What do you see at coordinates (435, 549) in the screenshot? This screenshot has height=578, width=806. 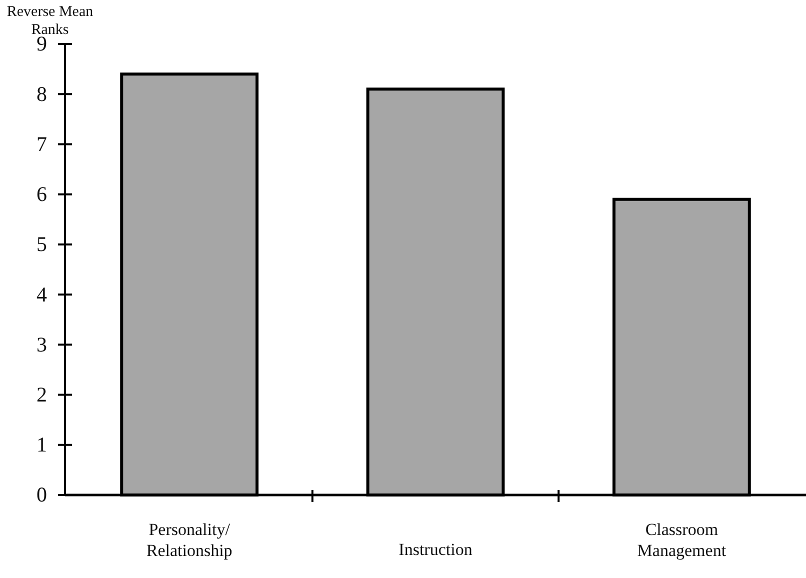 I see `x-tick-label: Instruction` at bounding box center [435, 549].